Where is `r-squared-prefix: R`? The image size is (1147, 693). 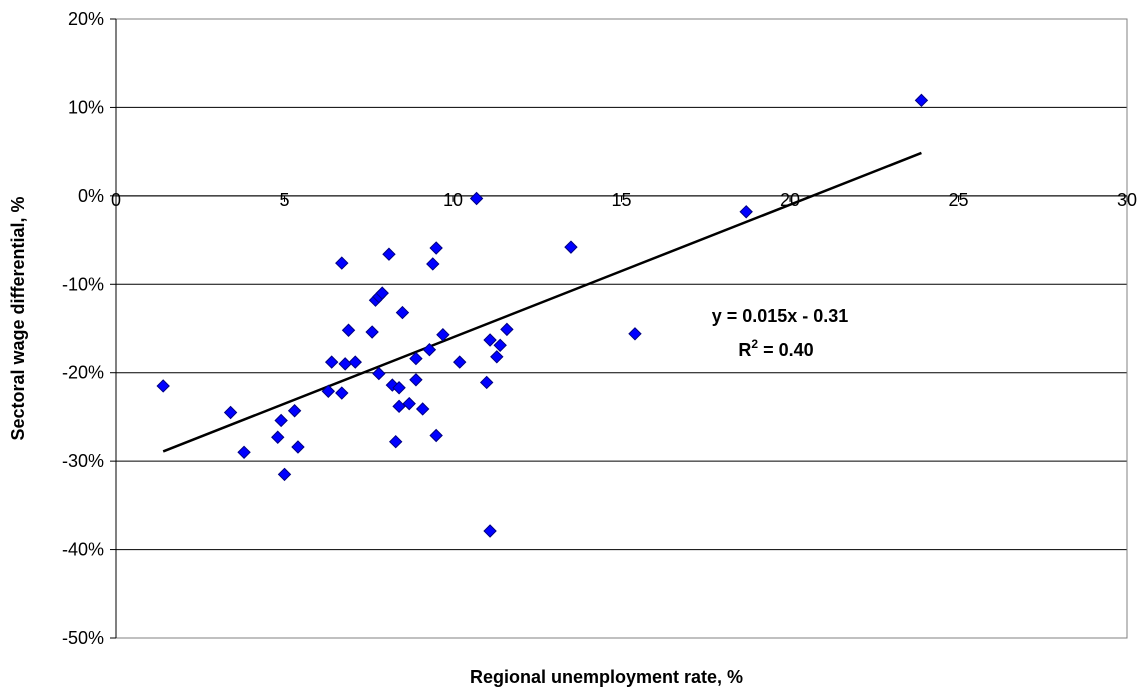 r-squared-prefix: R is located at coordinates (744, 350).